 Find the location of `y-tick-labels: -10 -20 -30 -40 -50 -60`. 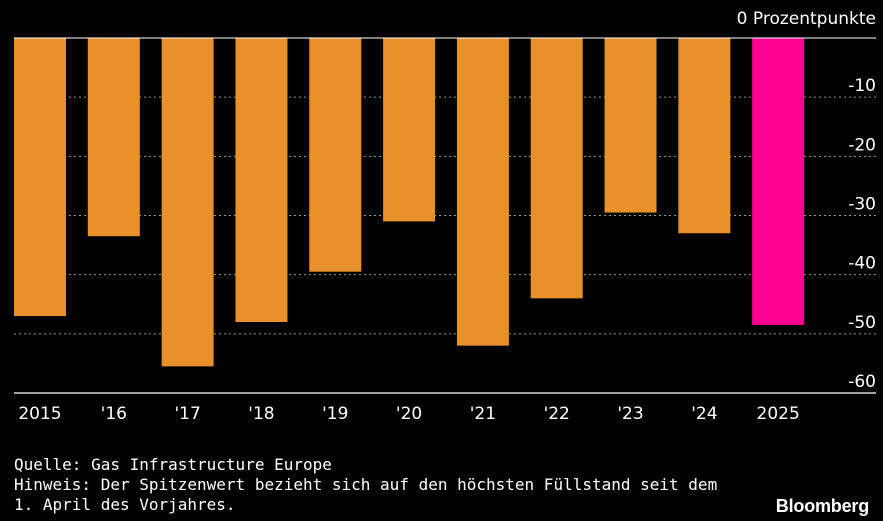

y-tick-labels: -10 -20 -30 -40 -50 -60 is located at coordinates (862, 234).